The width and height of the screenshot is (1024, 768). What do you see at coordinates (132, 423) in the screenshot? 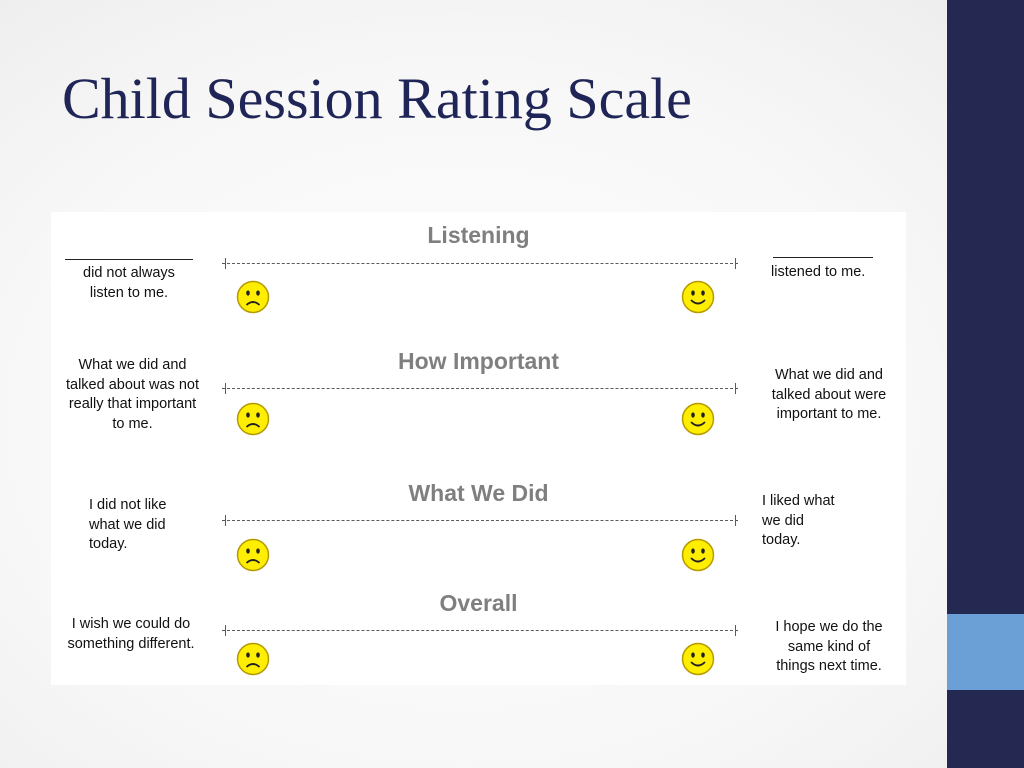
I see `text-line: to me.` at bounding box center [132, 423].